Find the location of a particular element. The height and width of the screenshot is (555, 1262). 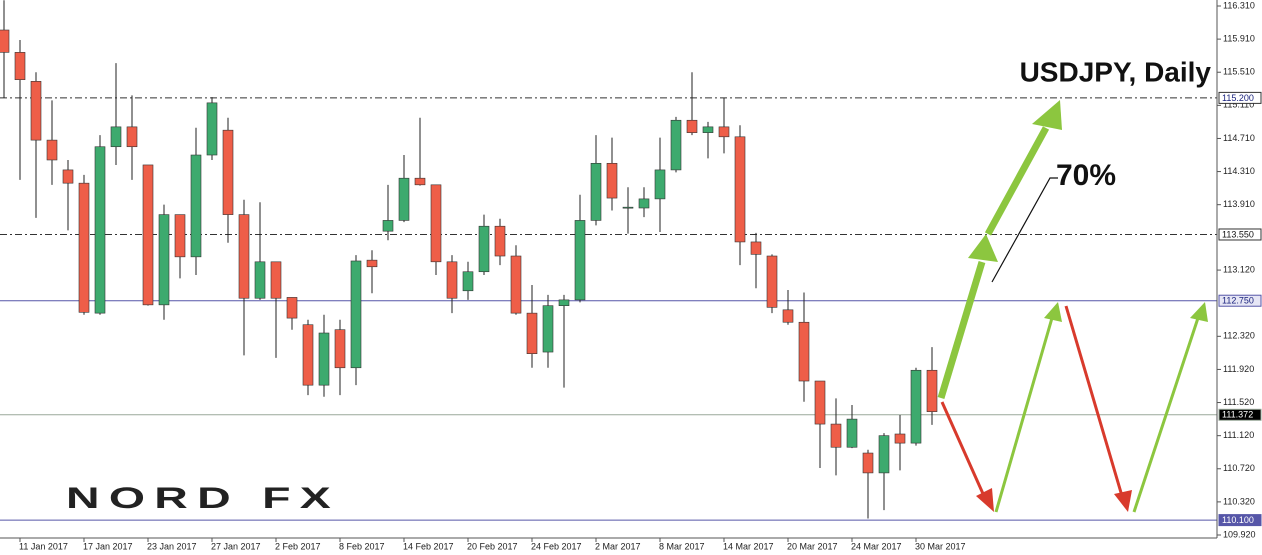

x-tick-label: 11 Jan 2017 is located at coordinates (43, 546).